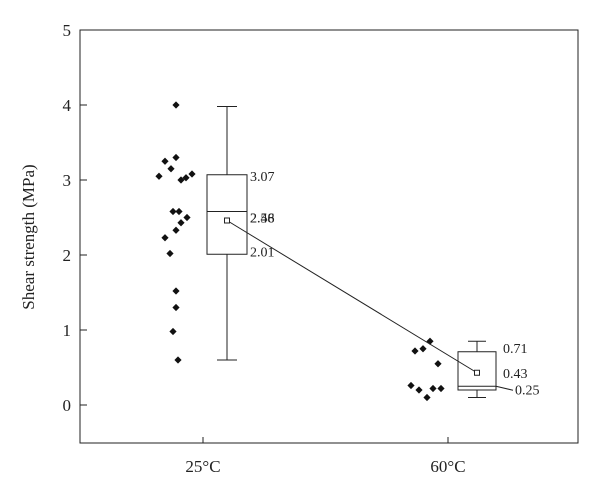  Describe the element at coordinates (262, 252) in the screenshot. I see `stat-label-q1: 2.01` at that location.